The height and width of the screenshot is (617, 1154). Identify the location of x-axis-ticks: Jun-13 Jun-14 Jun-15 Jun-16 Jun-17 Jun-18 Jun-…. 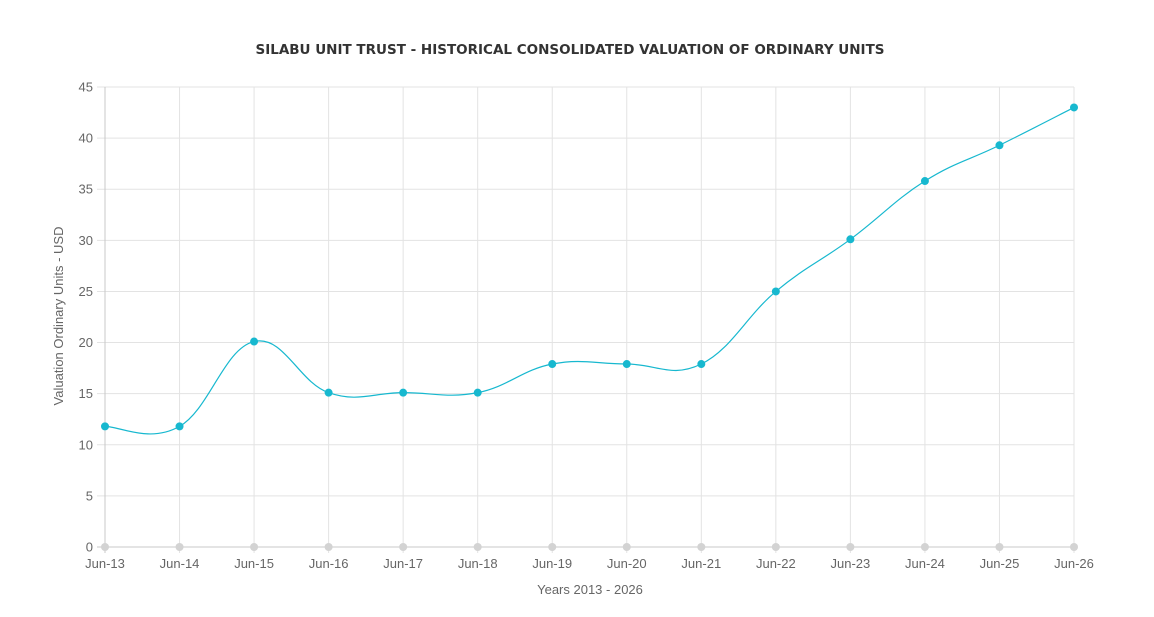
(589, 563).